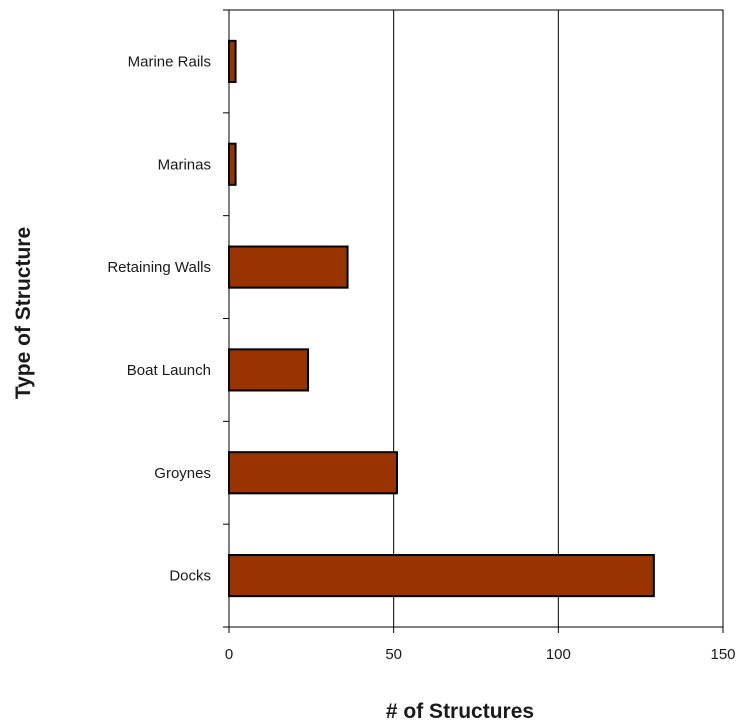 Image resolution: width=739 pixels, height=723 pixels. What do you see at coordinates (169, 61) in the screenshot?
I see `y-category-label: Marine Rails` at bounding box center [169, 61].